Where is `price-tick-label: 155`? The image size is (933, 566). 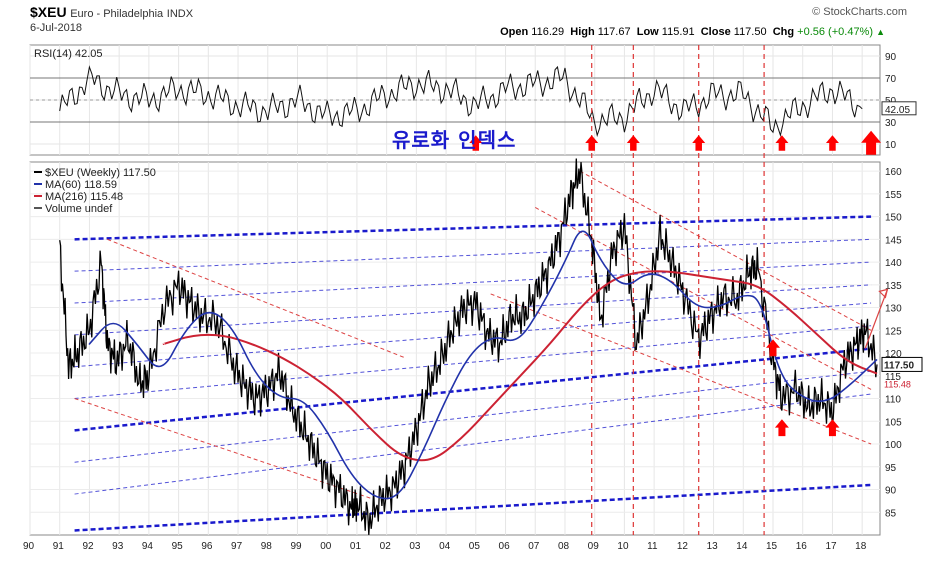 price-tick-label: 155 is located at coordinates (893, 195).